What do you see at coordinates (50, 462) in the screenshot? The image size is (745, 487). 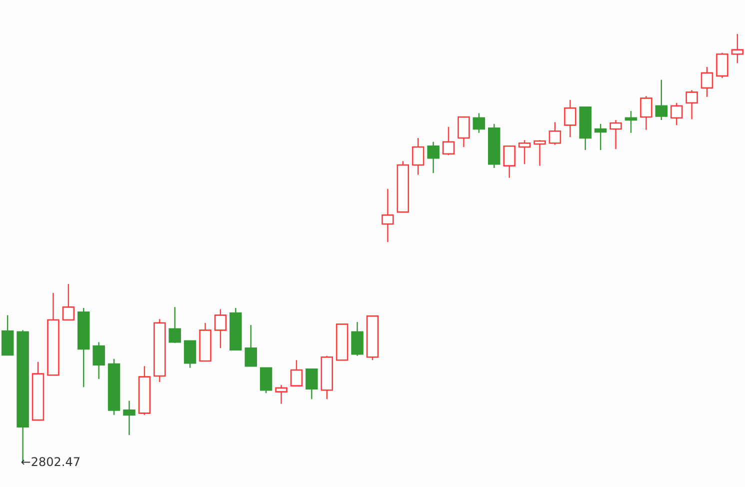 I see `annotation: ←2802.47` at bounding box center [50, 462].